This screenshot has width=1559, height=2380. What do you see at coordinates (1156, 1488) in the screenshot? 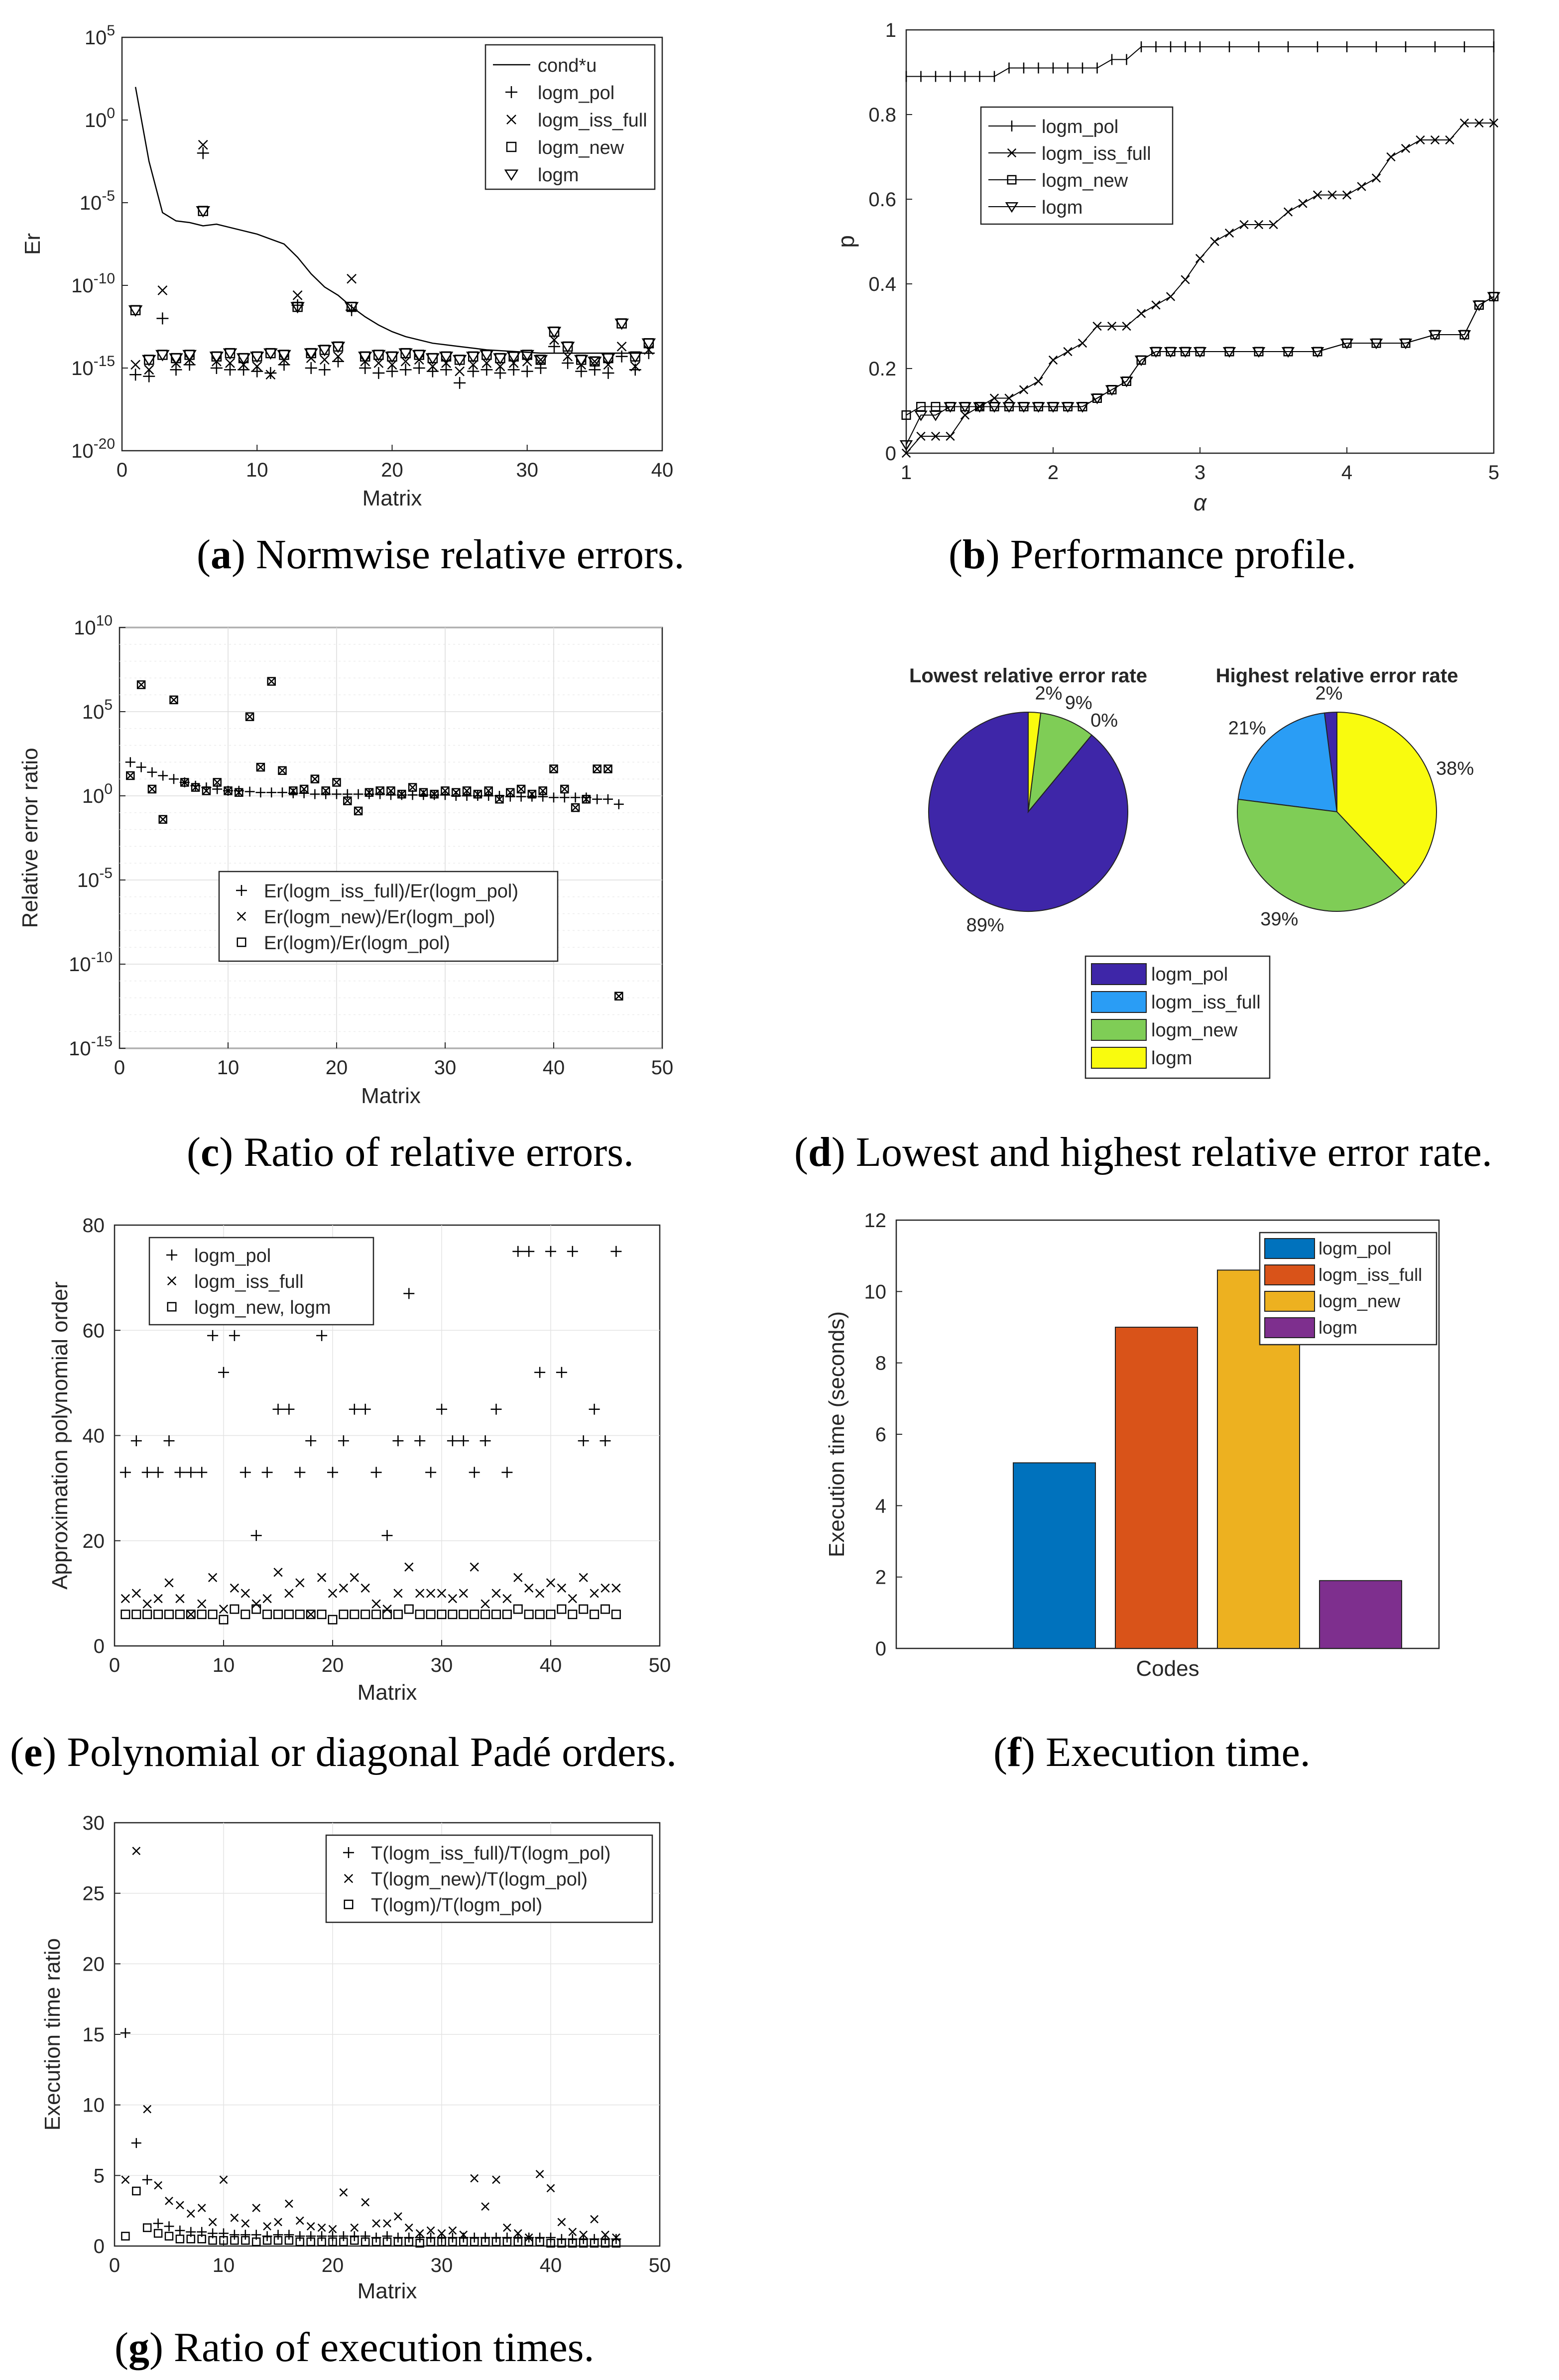
I see `f-bar-logm_iss_full` at bounding box center [1156, 1488].